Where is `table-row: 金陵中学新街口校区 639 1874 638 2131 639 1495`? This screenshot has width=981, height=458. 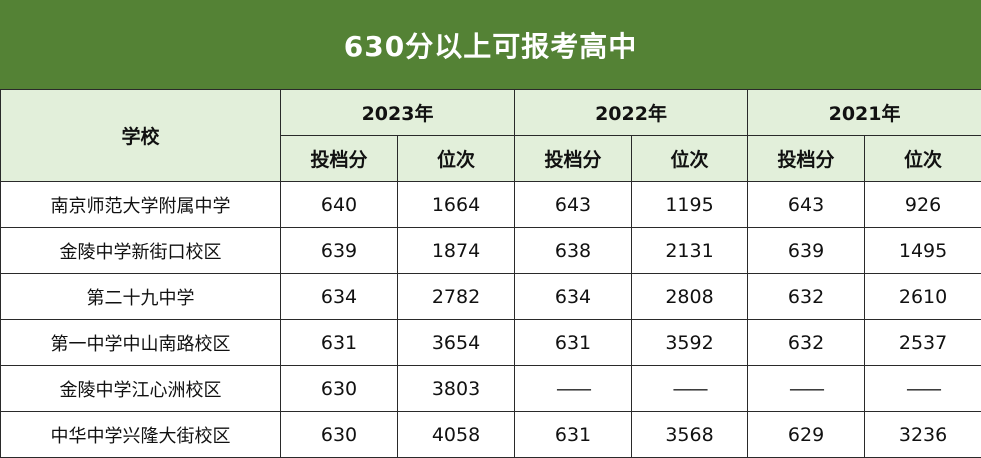
table-row: 金陵中学新街口校区 639 1874 638 2131 639 1495 is located at coordinates (491, 251).